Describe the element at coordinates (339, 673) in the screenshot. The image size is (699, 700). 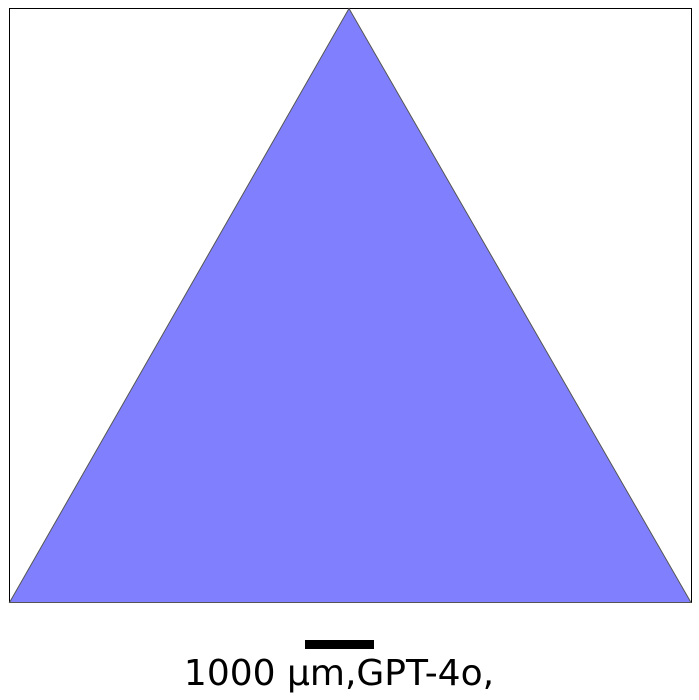
I see `caption: 1000 µm,GPT-4o,` at that location.